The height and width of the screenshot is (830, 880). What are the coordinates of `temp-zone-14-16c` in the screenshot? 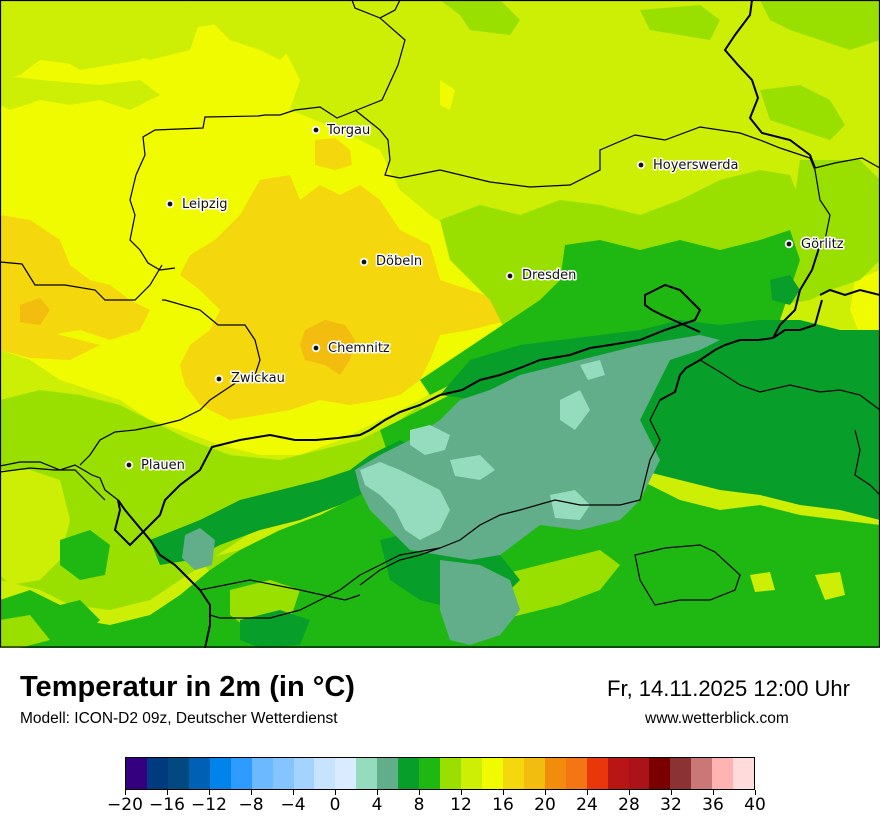 It's located at (447, 95).